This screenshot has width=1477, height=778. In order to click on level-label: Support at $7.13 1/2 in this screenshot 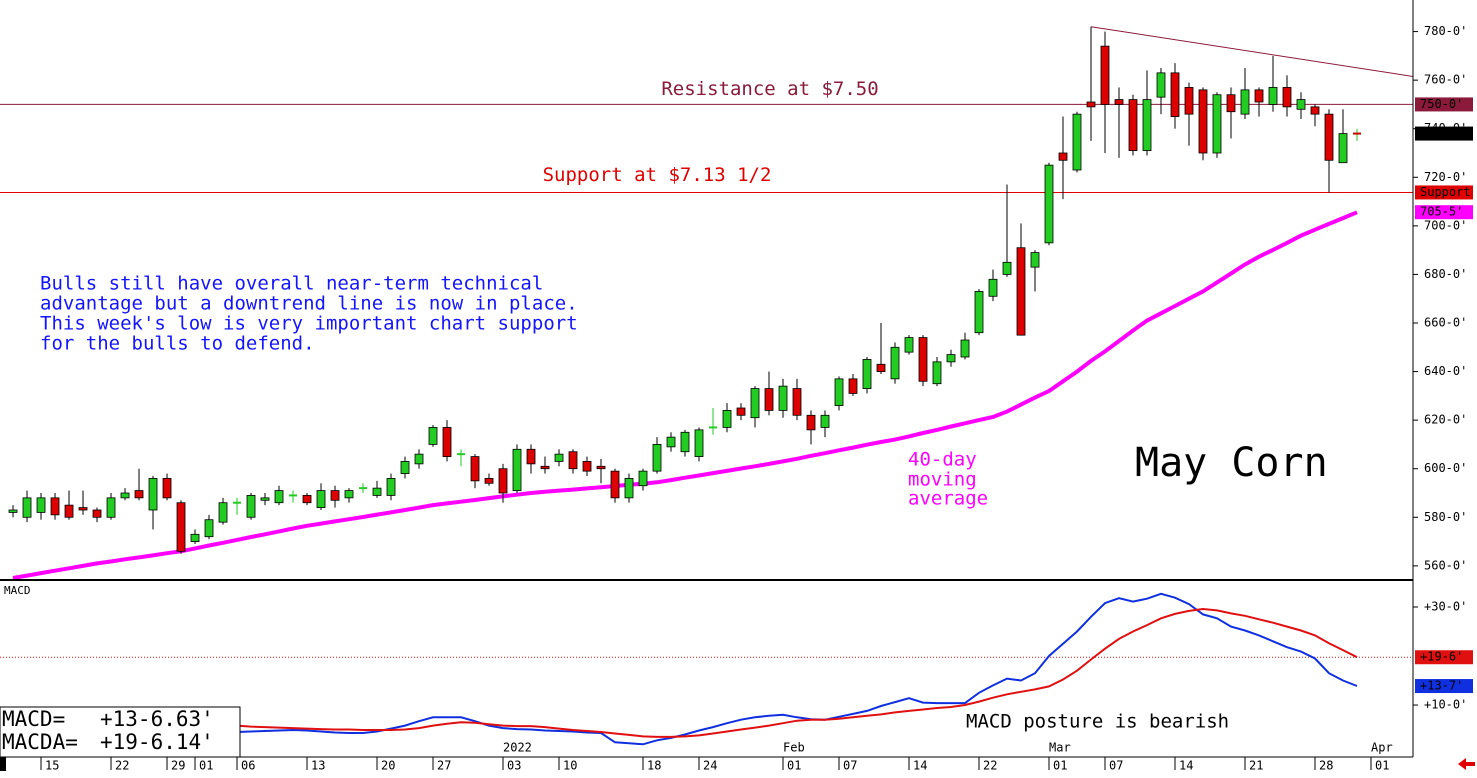, I will do `click(657, 175)`.